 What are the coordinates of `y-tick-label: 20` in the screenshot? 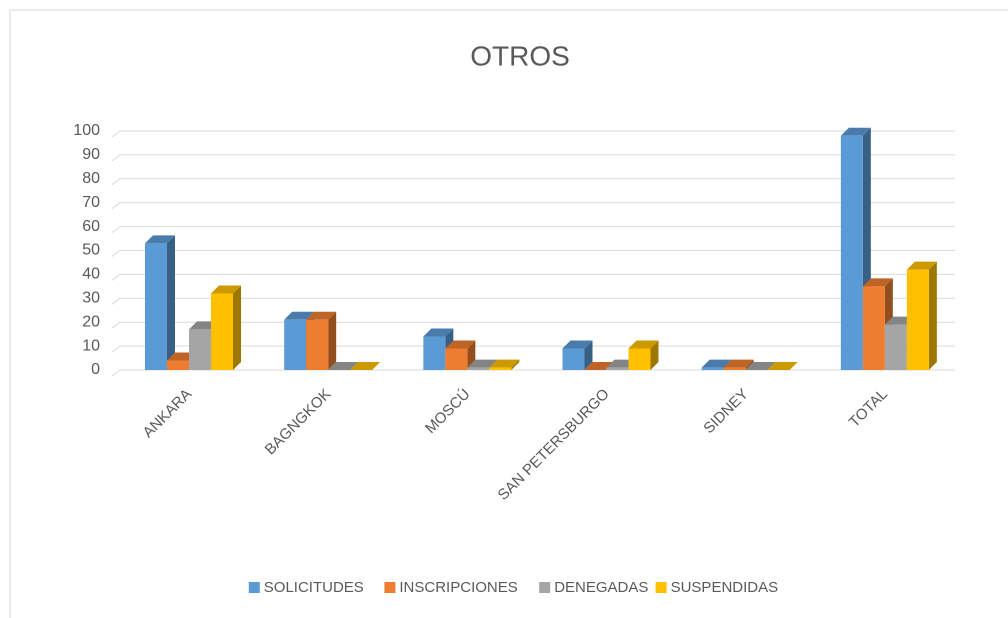 It's located at (91, 321).